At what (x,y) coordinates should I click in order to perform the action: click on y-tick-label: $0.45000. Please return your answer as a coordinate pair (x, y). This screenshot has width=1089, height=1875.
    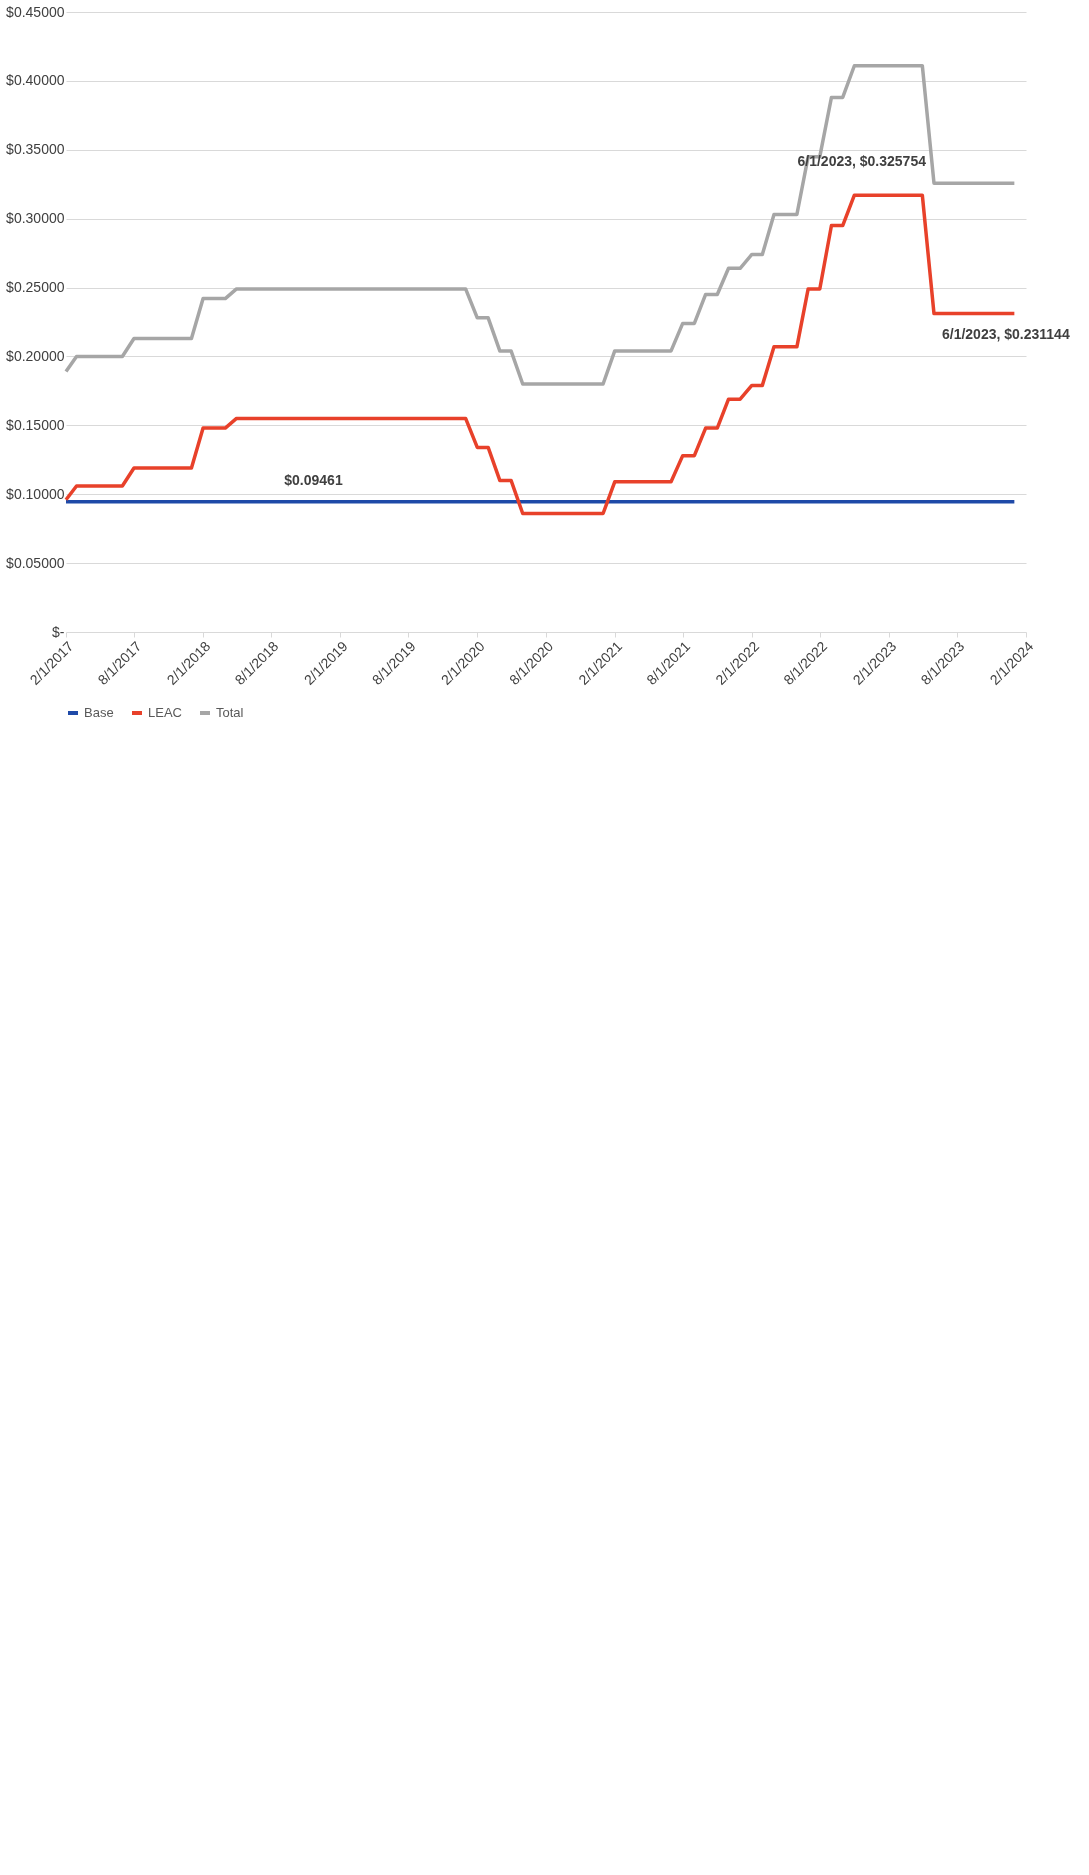
    Looking at the image, I should click on (35, 11).